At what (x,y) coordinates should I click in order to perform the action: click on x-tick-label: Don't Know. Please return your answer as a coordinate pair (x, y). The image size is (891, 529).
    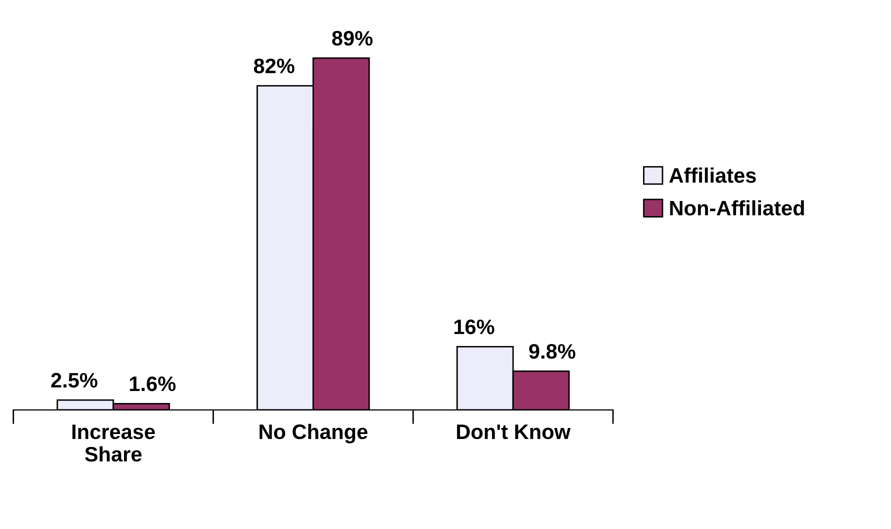
    Looking at the image, I should click on (514, 432).